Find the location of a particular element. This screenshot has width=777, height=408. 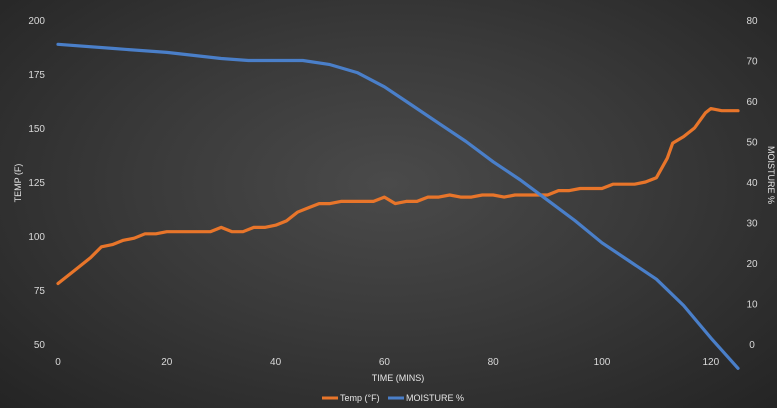

x-axis-title: TIME (MINS) is located at coordinates (398, 378).